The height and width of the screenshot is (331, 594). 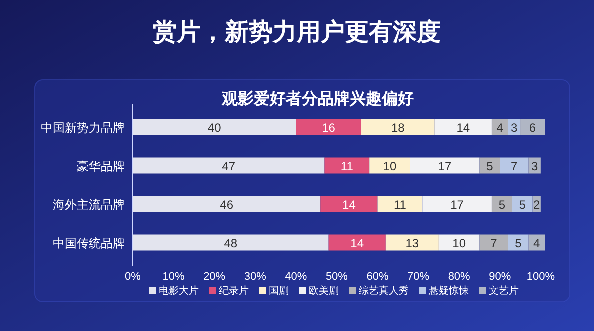 What do you see at coordinates (413, 243) in the screenshot?
I see `data-label: 13` at bounding box center [413, 243].